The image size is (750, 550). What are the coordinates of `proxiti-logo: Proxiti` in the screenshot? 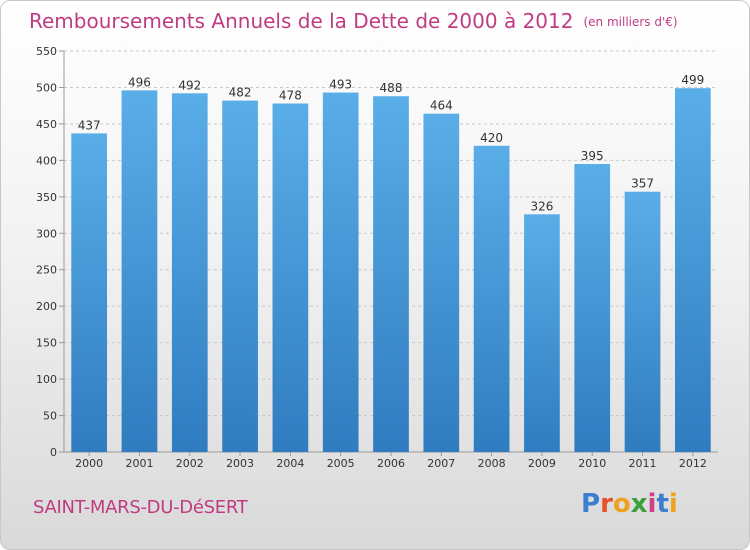 It's located at (629, 504).